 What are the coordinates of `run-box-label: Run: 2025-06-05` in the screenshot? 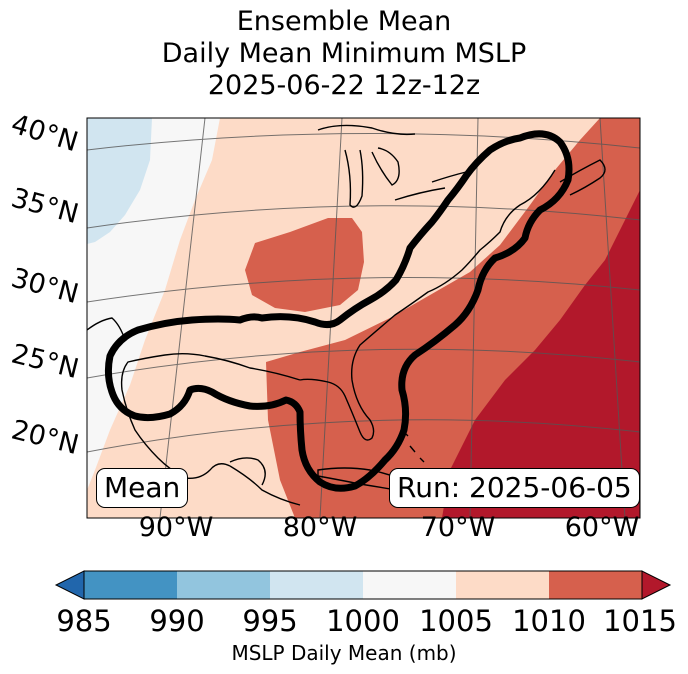 It's located at (514, 488).